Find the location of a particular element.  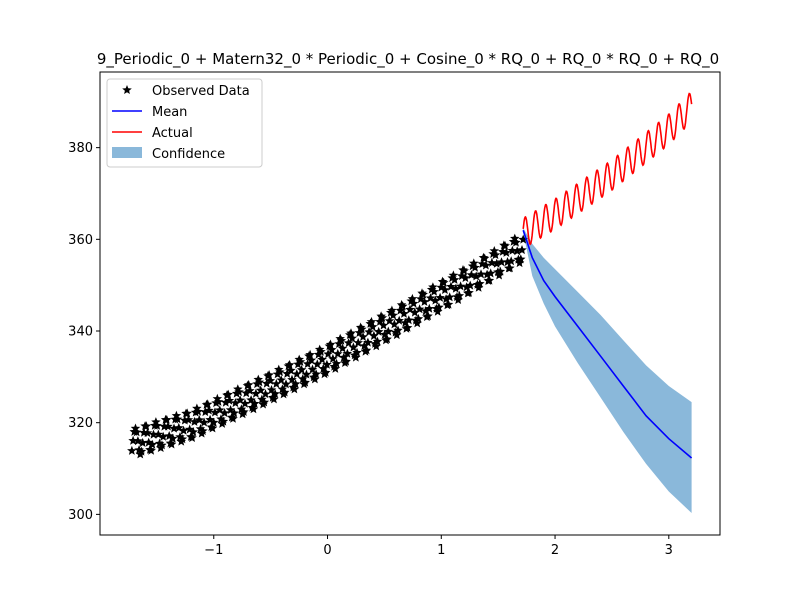

y-tick-label: 340 is located at coordinates (80, 332).